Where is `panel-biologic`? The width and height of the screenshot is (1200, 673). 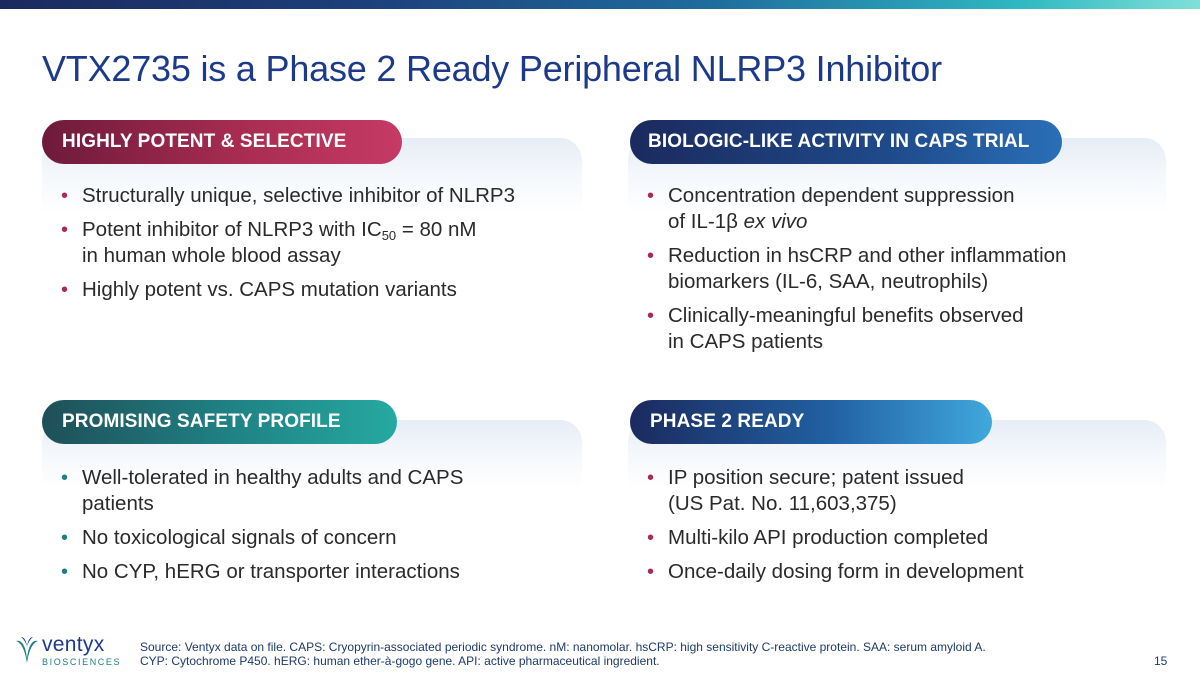
panel-biologic is located at coordinates (897, 238).